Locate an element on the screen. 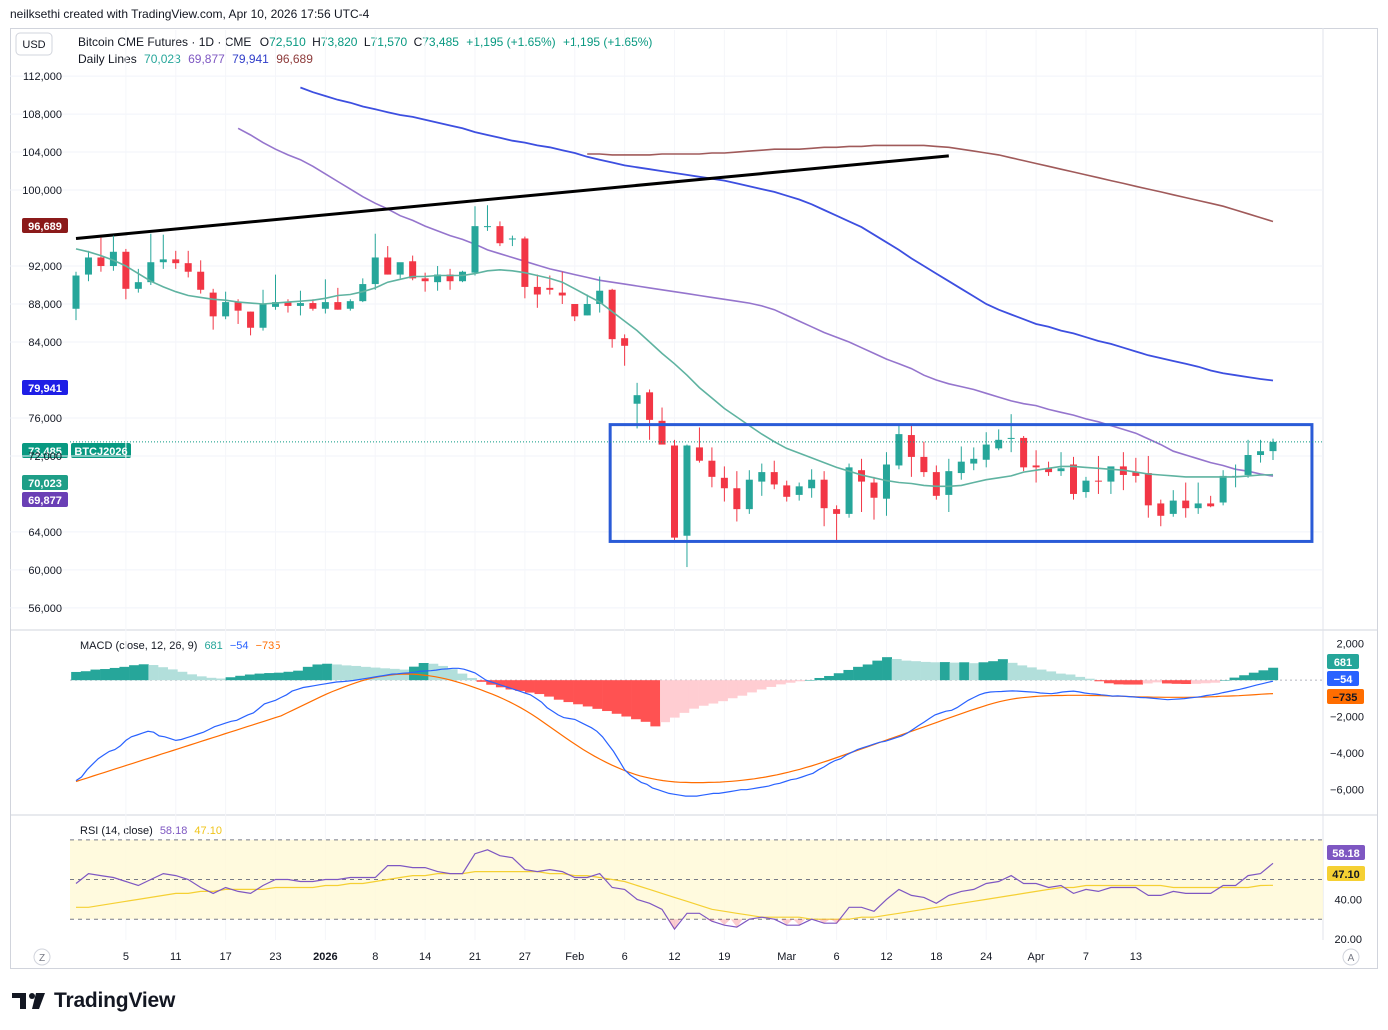 The width and height of the screenshot is (1388, 1030). x-tick-label: 19 is located at coordinates (724, 957).